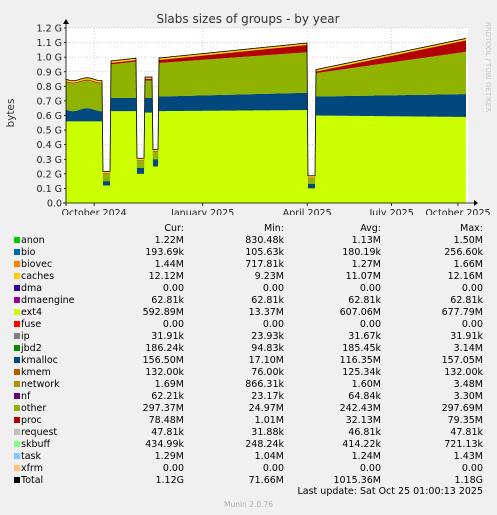 This screenshot has height=515, width=497. I want to click on legend-name: ip, so click(25, 336).